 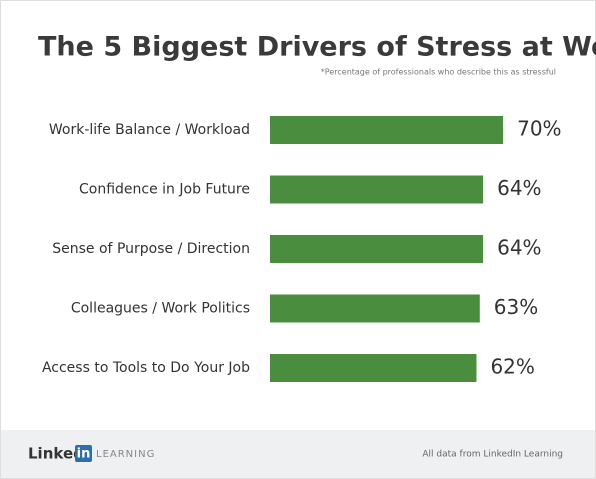 I want to click on brand-mark-box, so click(x=83, y=453).